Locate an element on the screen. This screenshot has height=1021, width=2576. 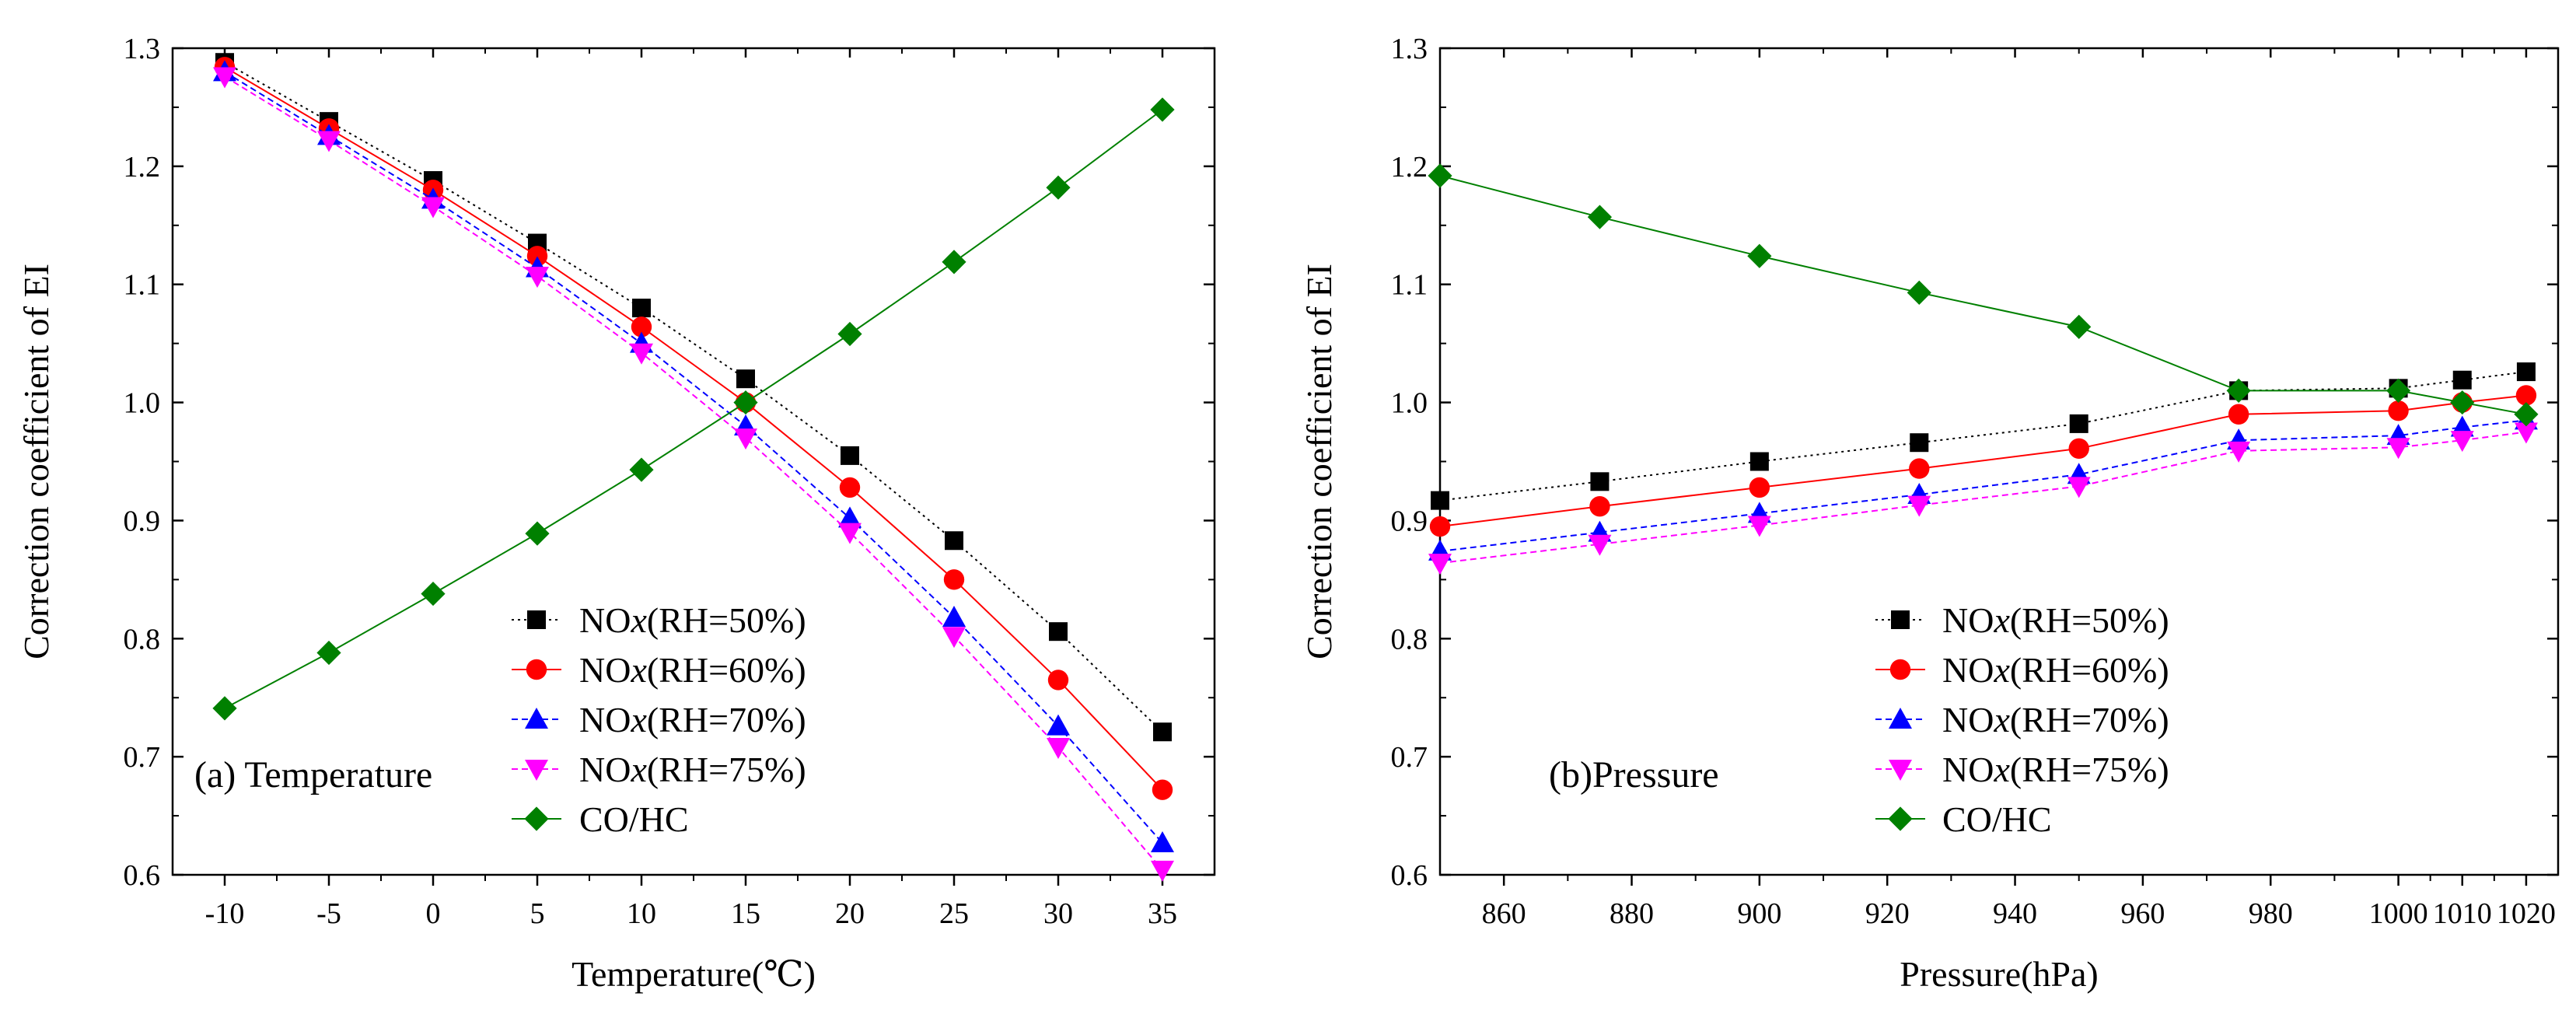
legend-label: NOx(RH=60%) is located at coordinates (692, 670).